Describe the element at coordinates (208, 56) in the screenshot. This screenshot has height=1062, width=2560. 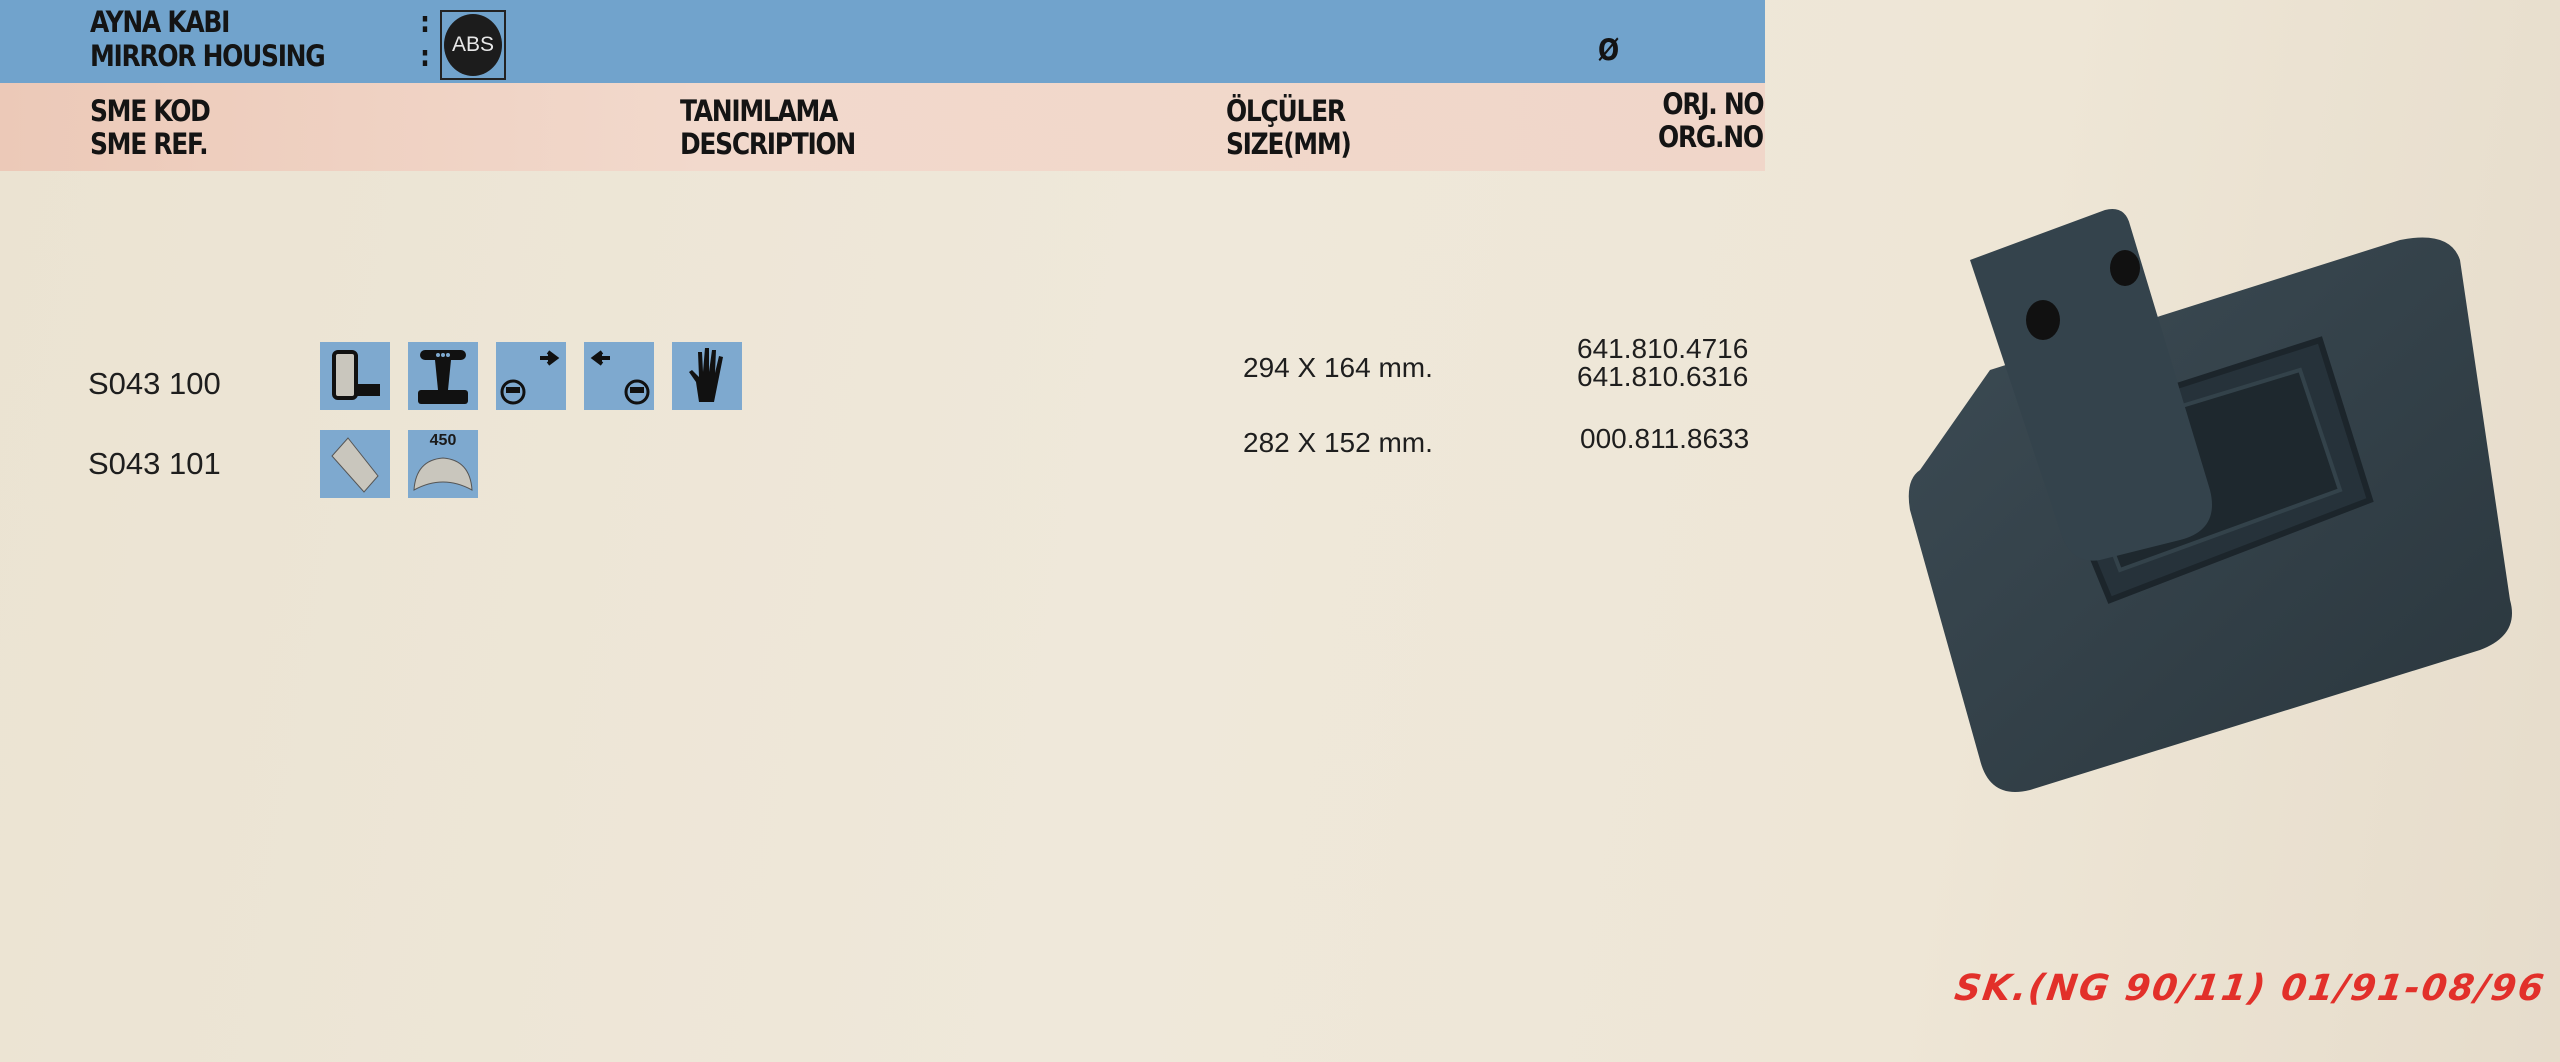
I see `category-title-en: MIRROR HOUSING` at that location.